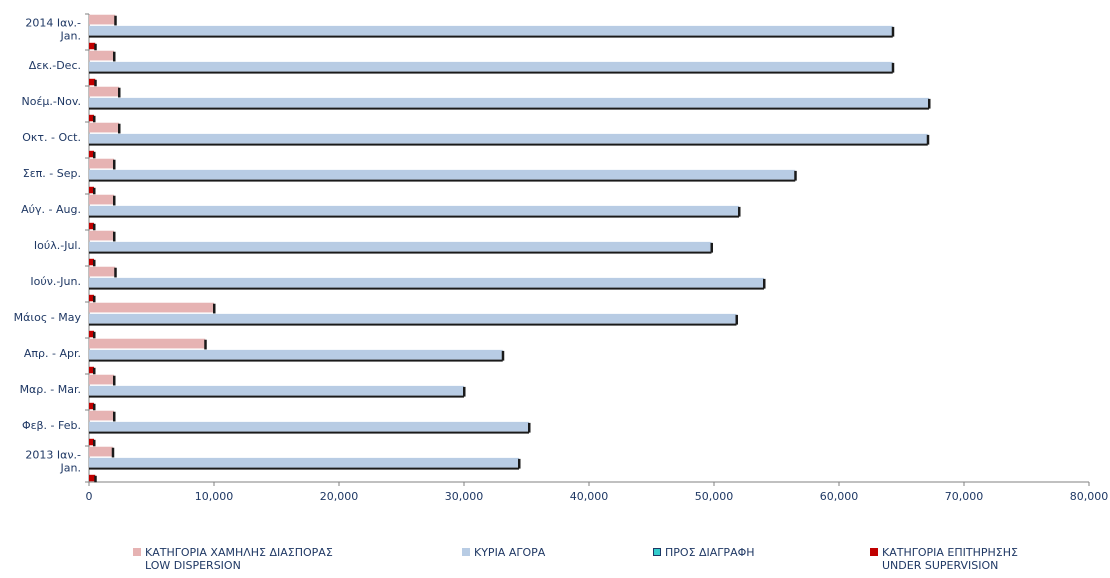 This screenshot has height=578, width=1110. What do you see at coordinates (52, 353) in the screenshot?
I see `category-label: Απρ. - Apr.` at bounding box center [52, 353].